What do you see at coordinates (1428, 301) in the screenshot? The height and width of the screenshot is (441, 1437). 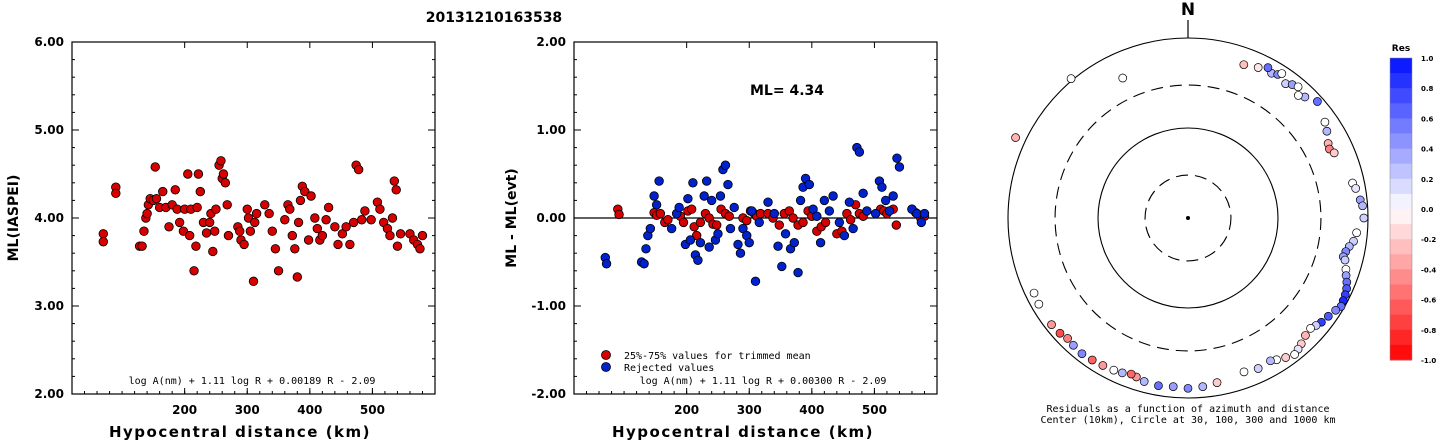 I see `colorbar-tick-label: -0.6` at bounding box center [1428, 301].